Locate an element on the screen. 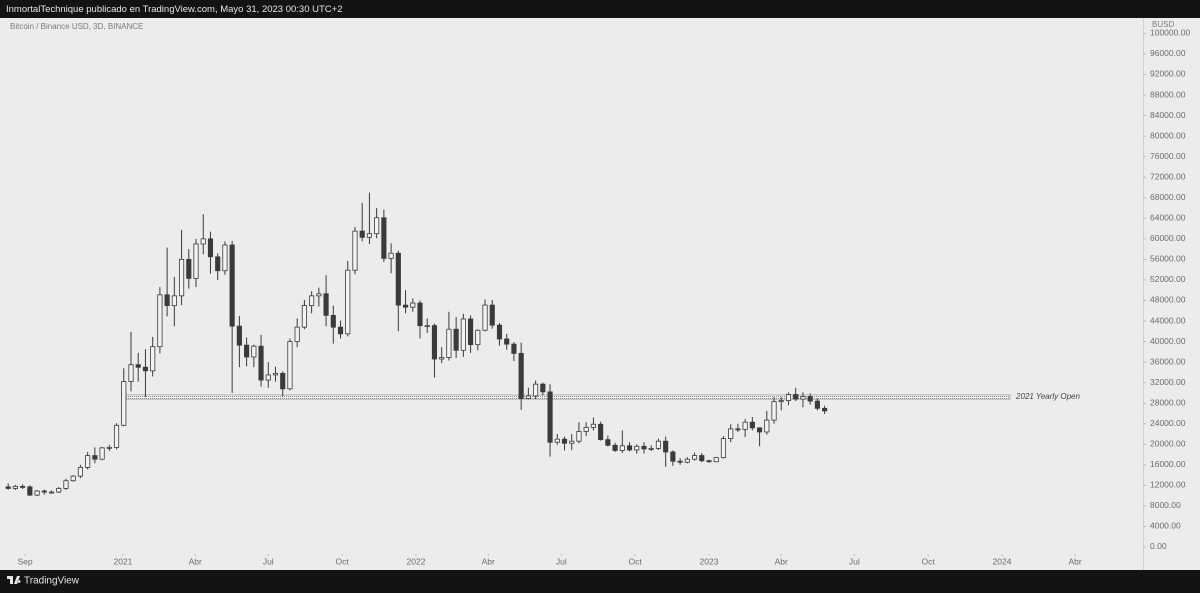  x-tick-label: 2024 is located at coordinates (1002, 561).